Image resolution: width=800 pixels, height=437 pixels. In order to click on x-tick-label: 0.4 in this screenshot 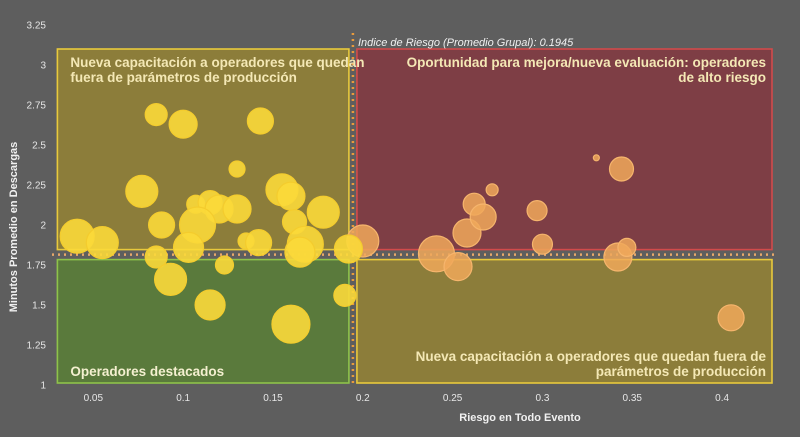, I will do `click(722, 398)`.